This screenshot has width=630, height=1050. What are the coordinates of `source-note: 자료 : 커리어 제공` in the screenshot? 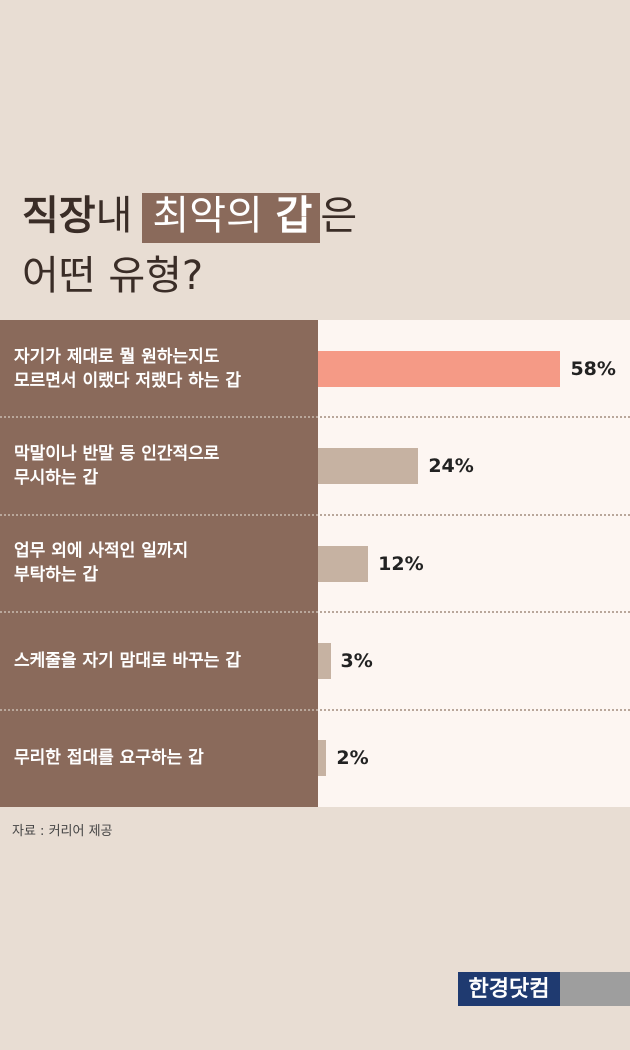 It's located at (62, 831).